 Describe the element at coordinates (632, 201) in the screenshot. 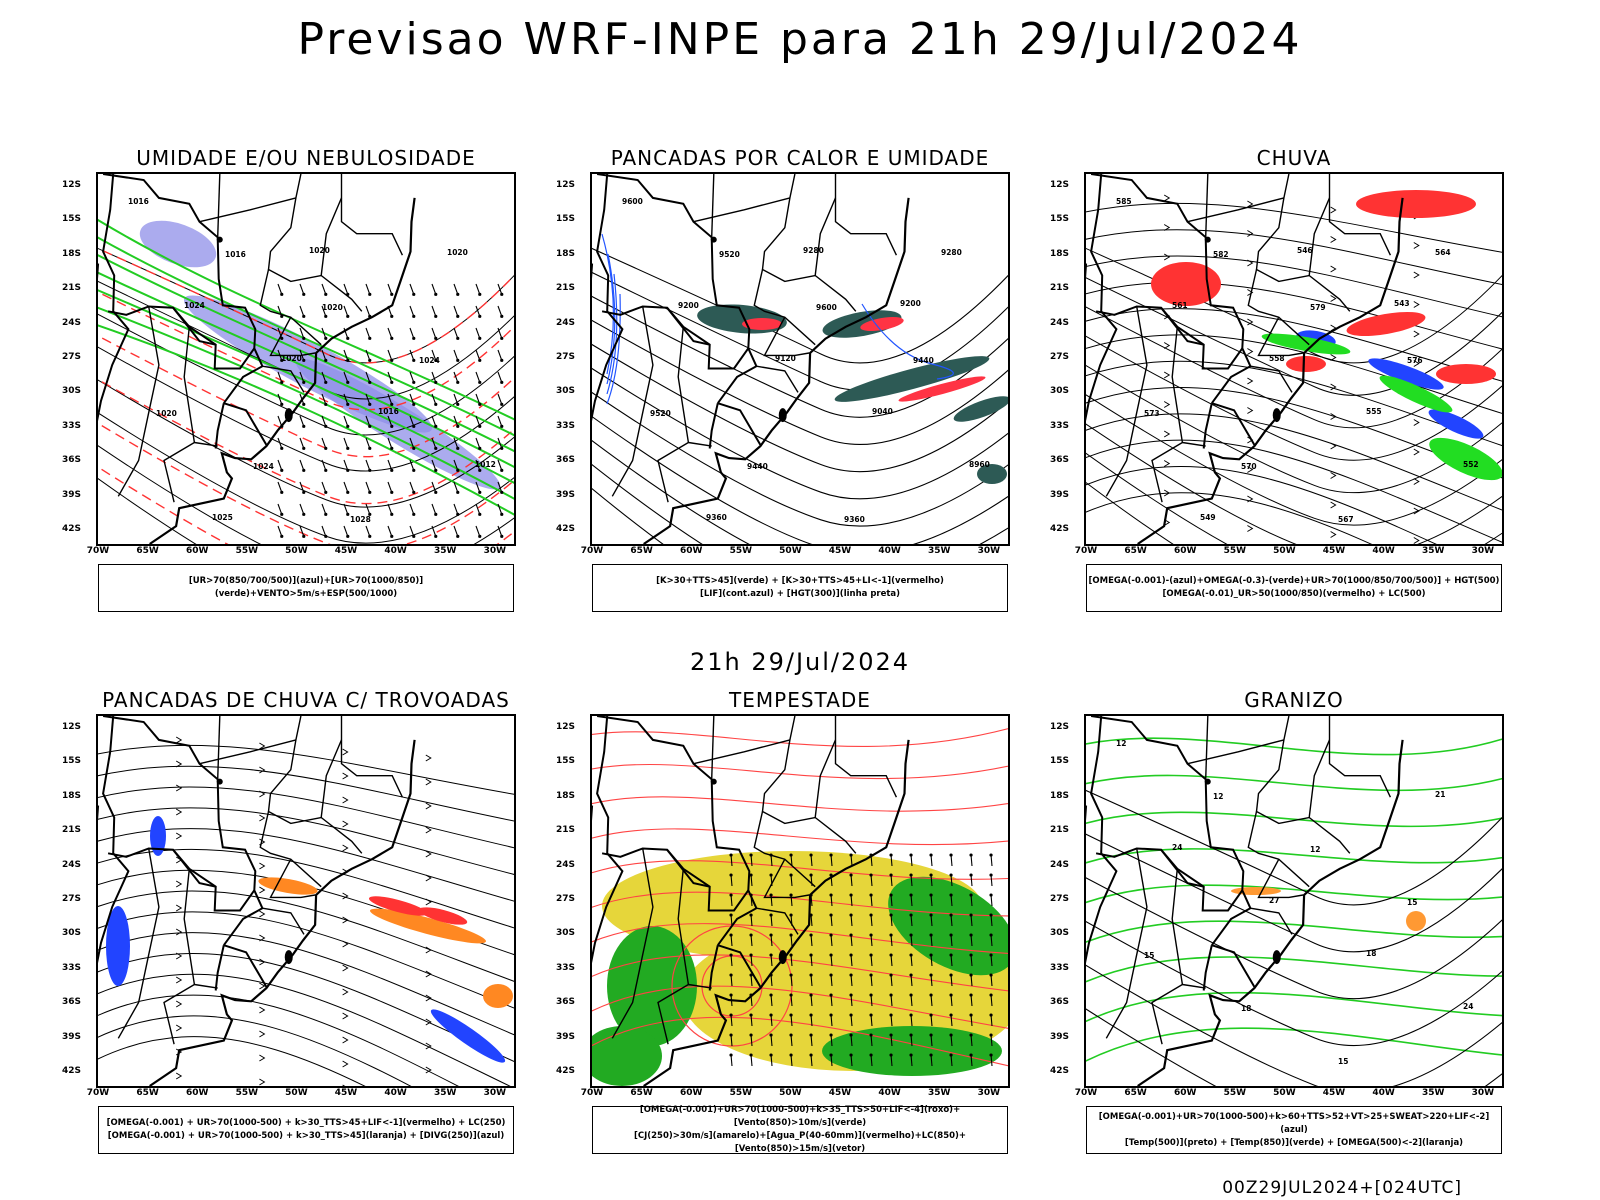

I see `contour-label: 9600` at that location.